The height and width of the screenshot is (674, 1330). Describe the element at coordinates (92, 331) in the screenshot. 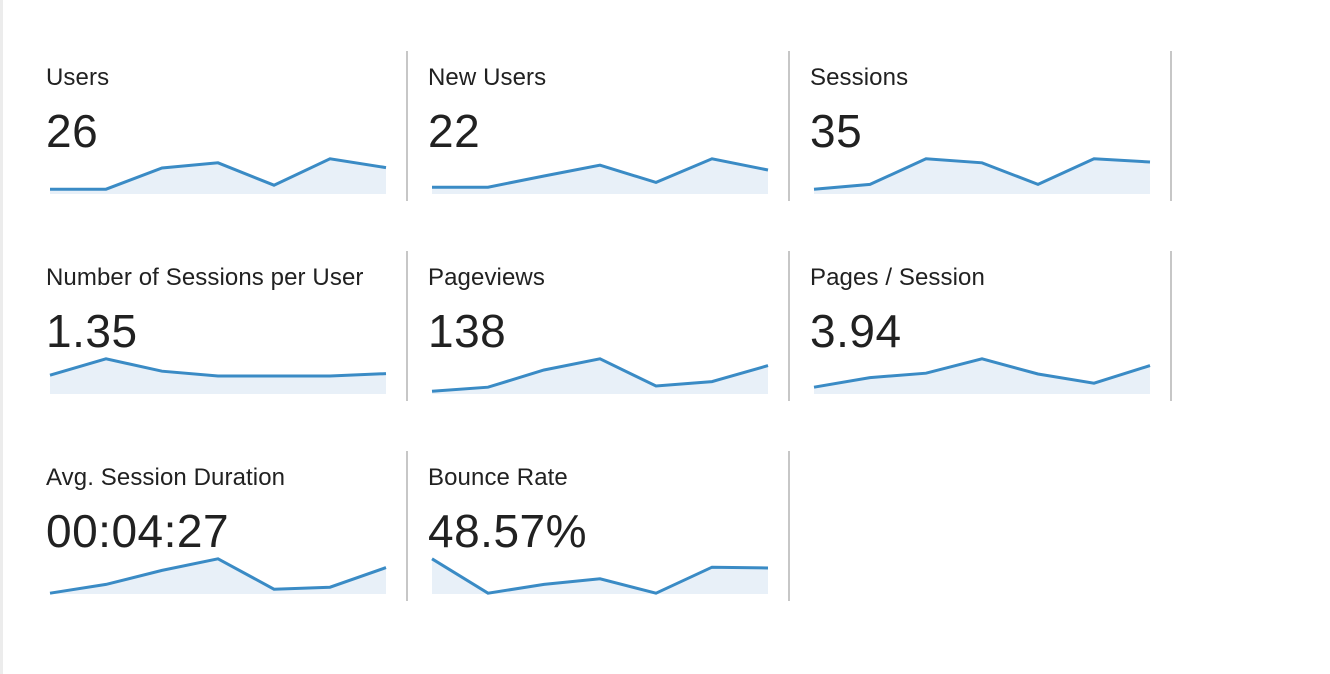

I see `metric-value: 1.35` at that location.